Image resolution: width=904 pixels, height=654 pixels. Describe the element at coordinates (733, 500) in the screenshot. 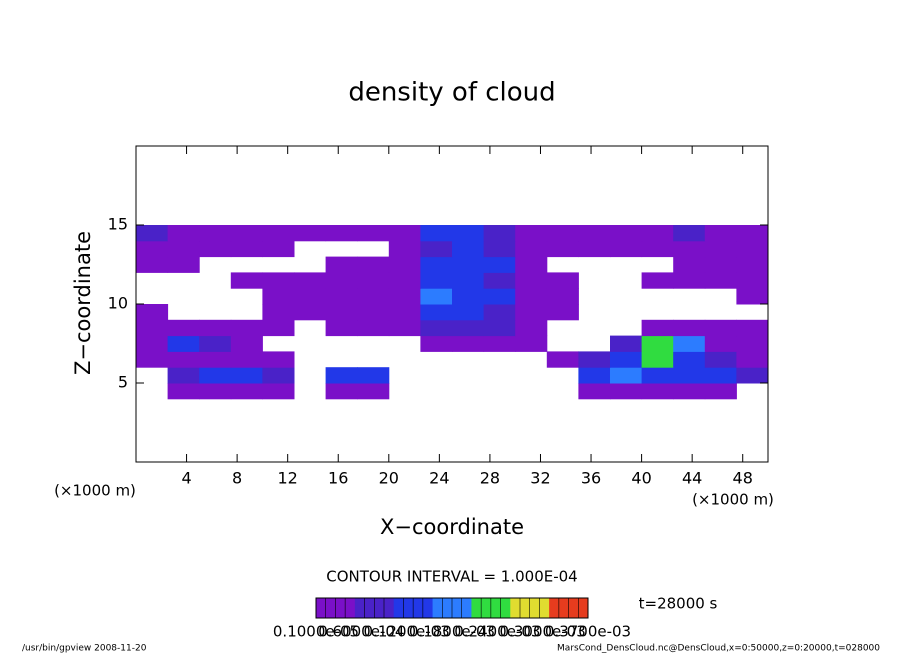

I see `x-unit: (×1000 m)` at that location.